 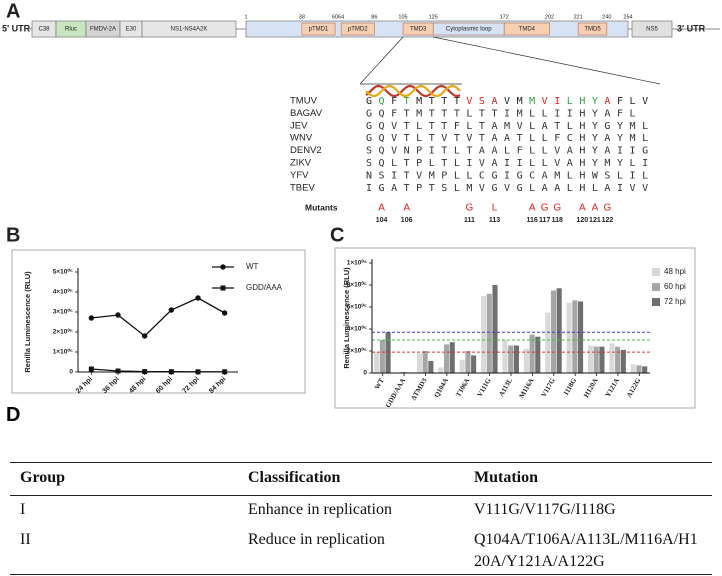 I want to click on position-label: 221, so click(x=578, y=17).